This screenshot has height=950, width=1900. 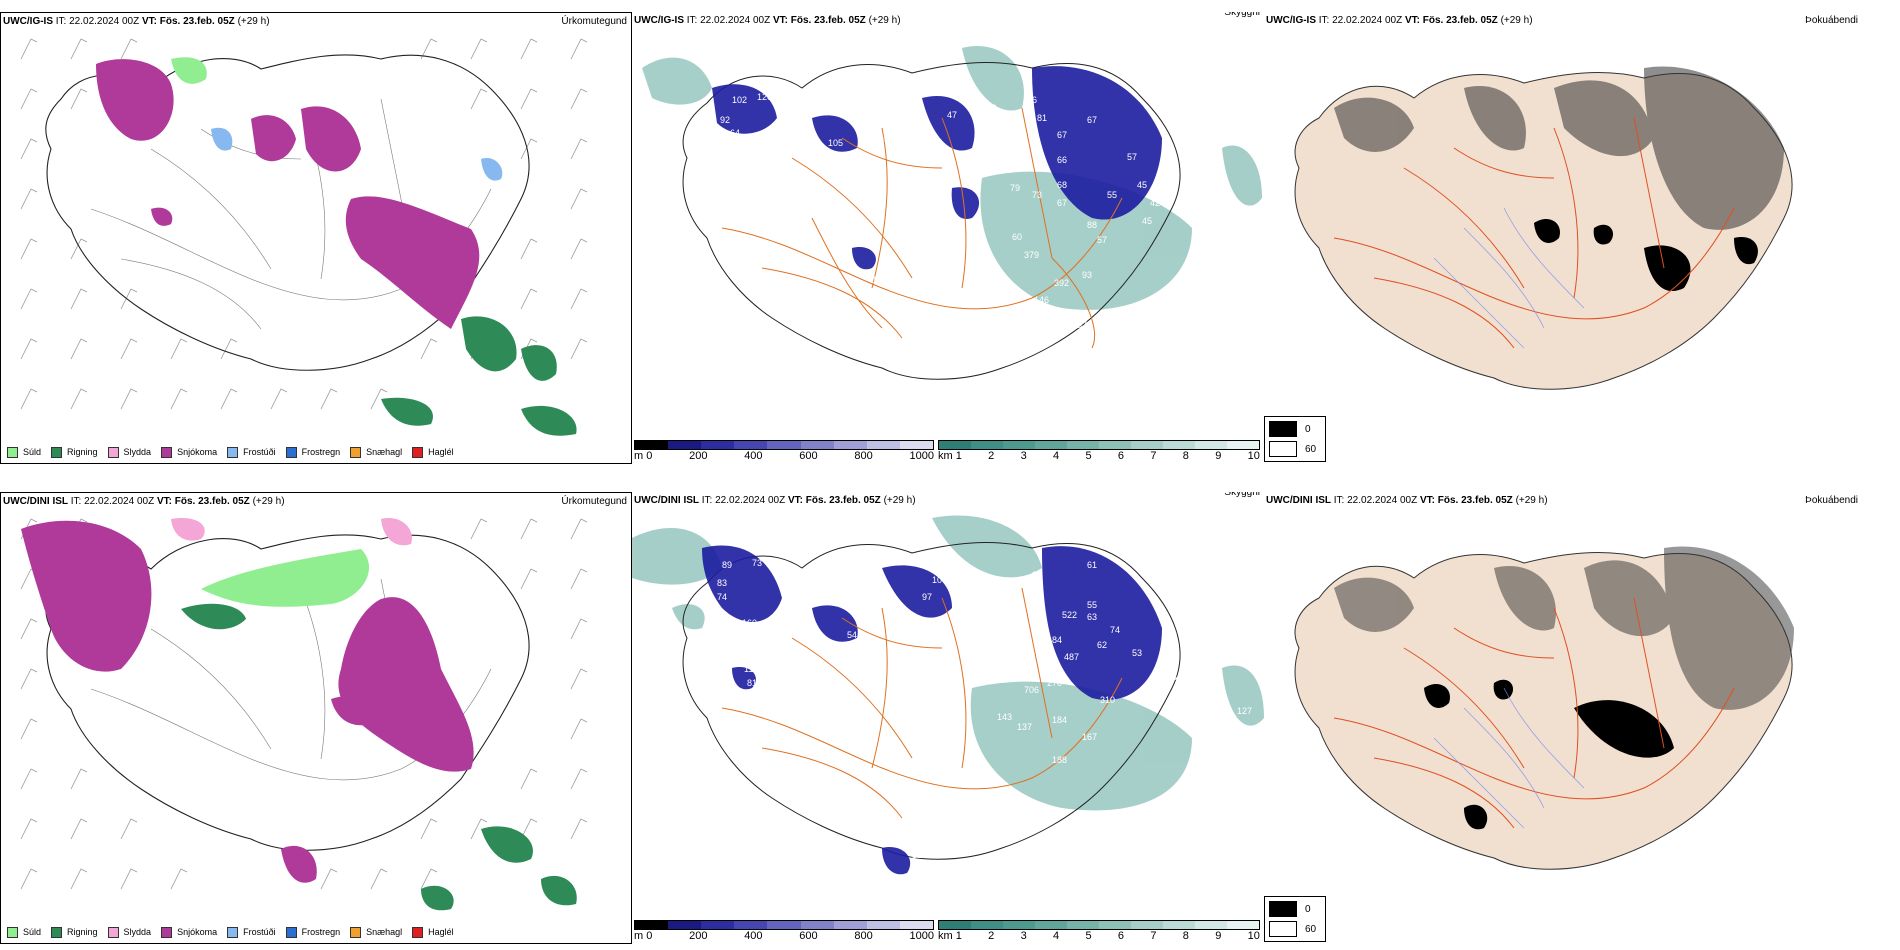 I want to click on svg-text: 379, so click(x=1031, y=255).